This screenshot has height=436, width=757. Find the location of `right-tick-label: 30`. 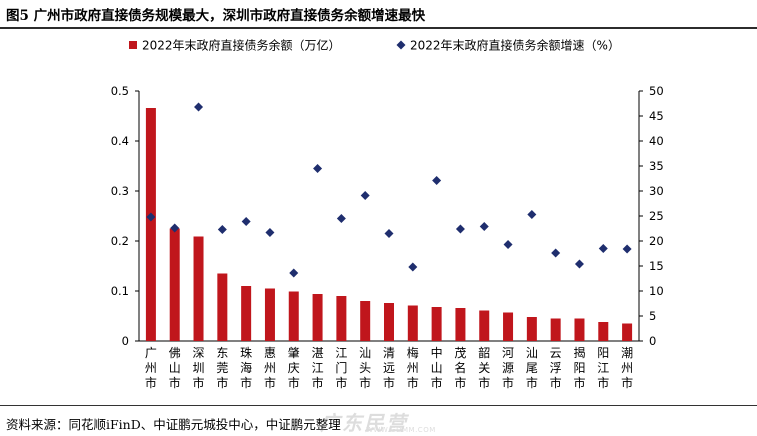

right-tick-label: 30 is located at coordinates (656, 191).